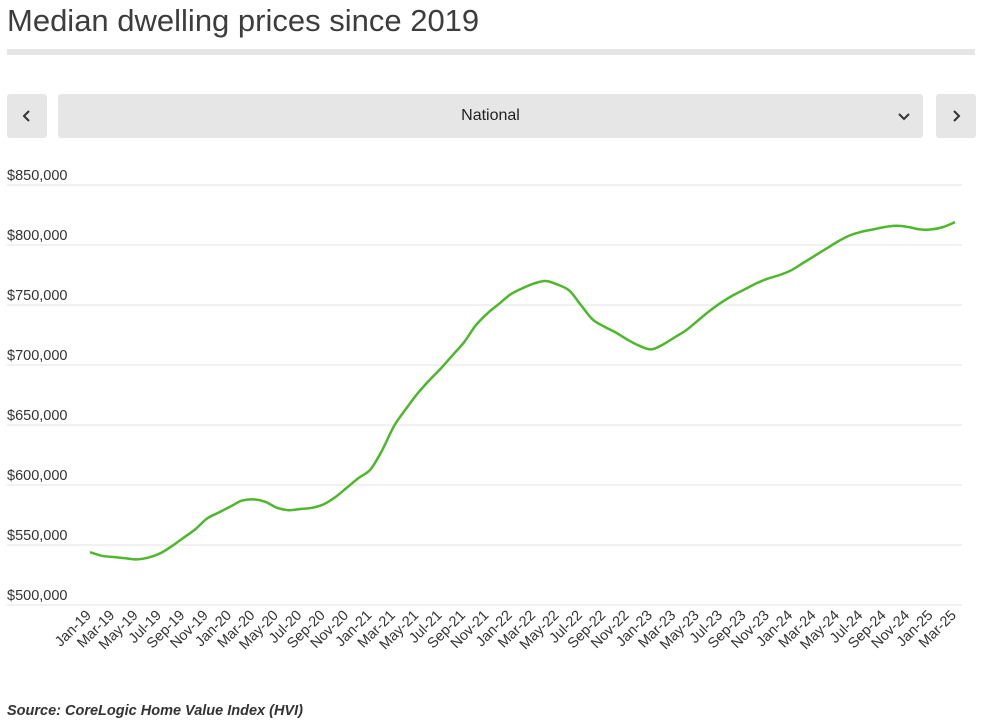  Describe the element at coordinates (491, 52) in the screenshot. I see `title-divider` at that location.